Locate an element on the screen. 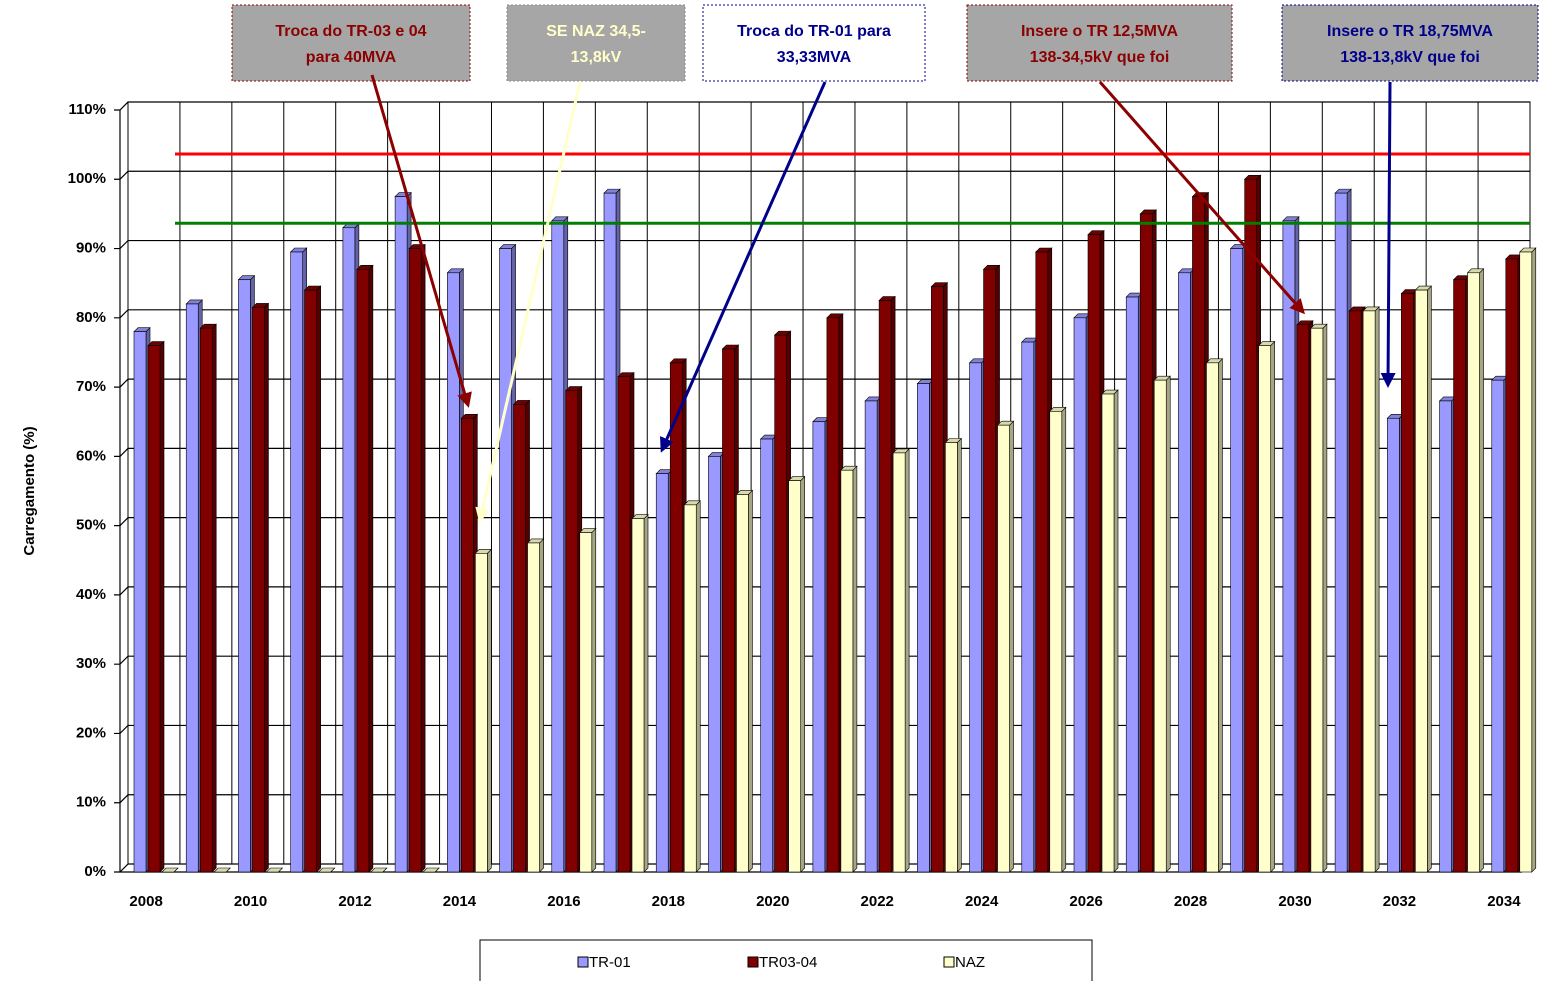  y-tick-label: 20% is located at coordinates (91, 732).